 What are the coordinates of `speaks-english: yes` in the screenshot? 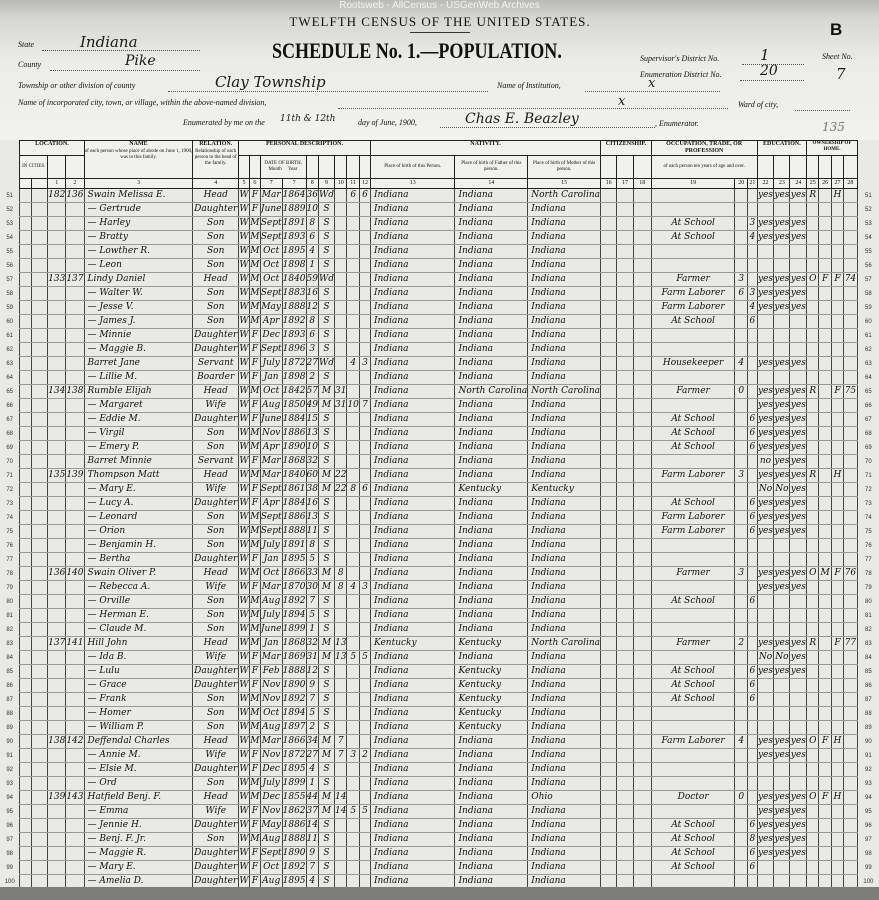 It's located at (798, 237).